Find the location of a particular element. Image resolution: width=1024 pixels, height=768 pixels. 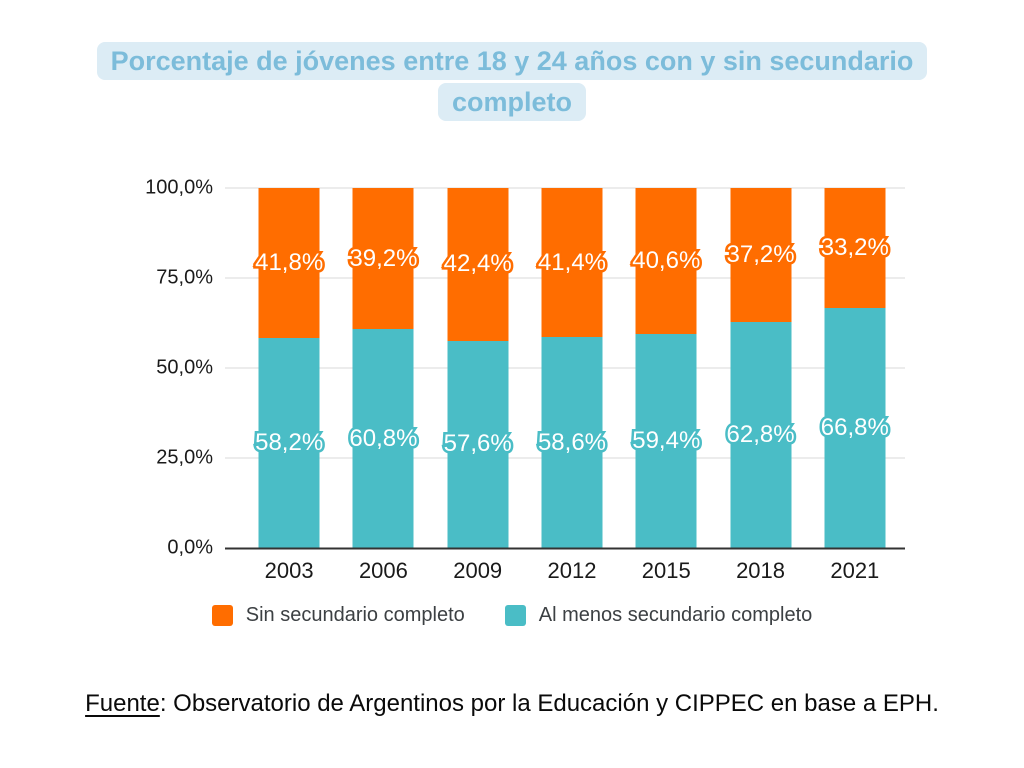

stacked-bar-2021 is located at coordinates (855, 368).